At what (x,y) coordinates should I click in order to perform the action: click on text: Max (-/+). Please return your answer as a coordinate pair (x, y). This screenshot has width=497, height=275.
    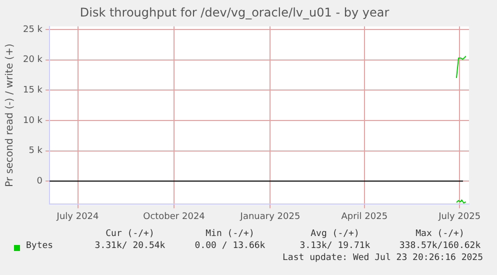
    Looking at the image, I should click on (440, 234).